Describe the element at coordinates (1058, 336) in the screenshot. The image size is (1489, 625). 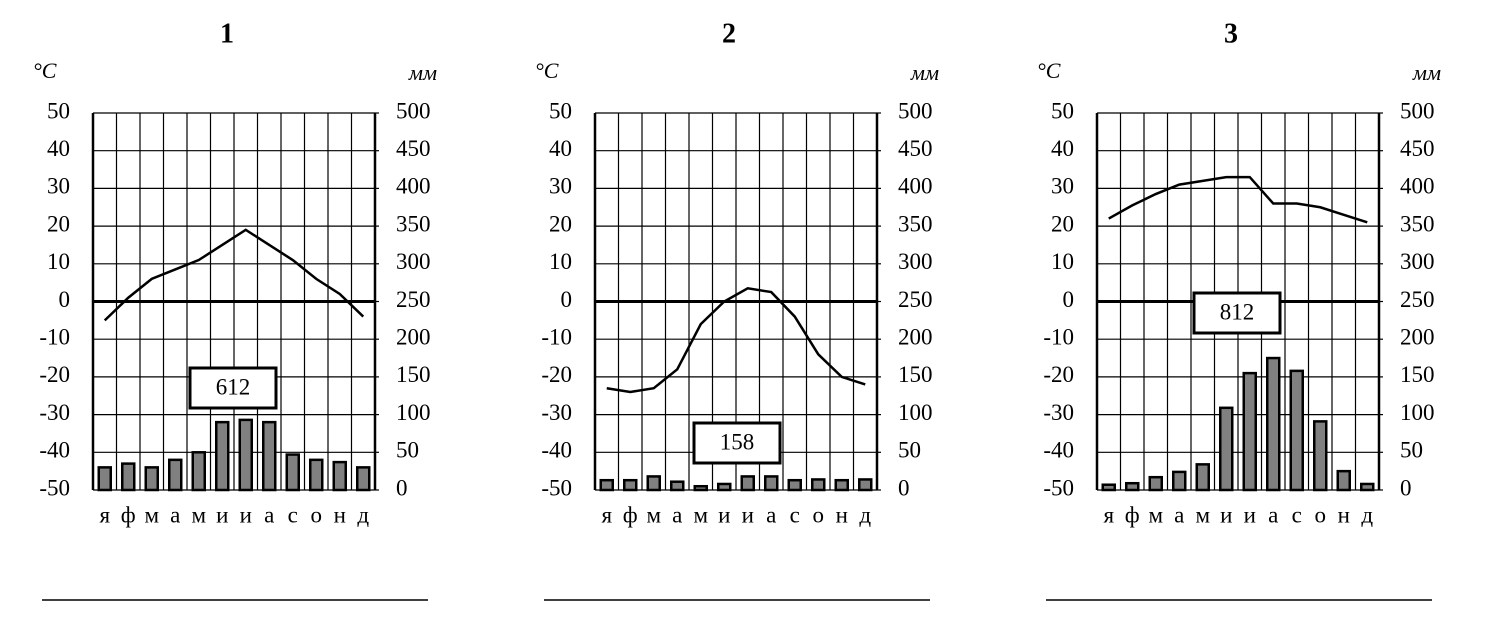
I see `y-tick-label: -10` at that location.